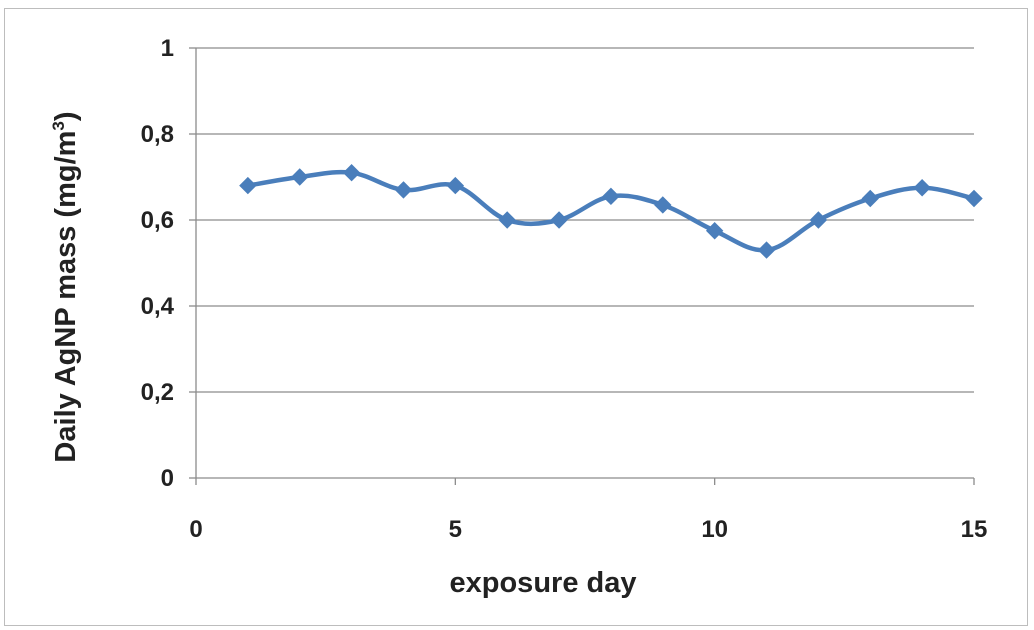 The width and height of the screenshot is (1034, 630). I want to click on y-tick-label: 0,8, so click(157, 134).